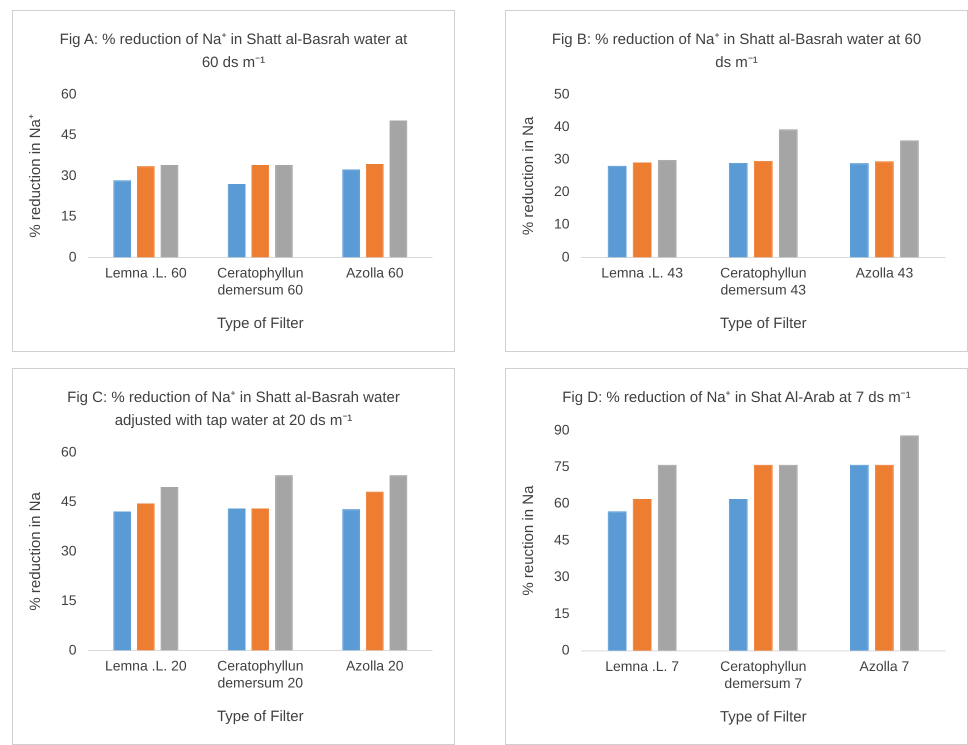 The image size is (968, 745). Describe the element at coordinates (763, 281) in the screenshot. I see `x-tick-label: Ceratophyllun demersum 43` at that location.